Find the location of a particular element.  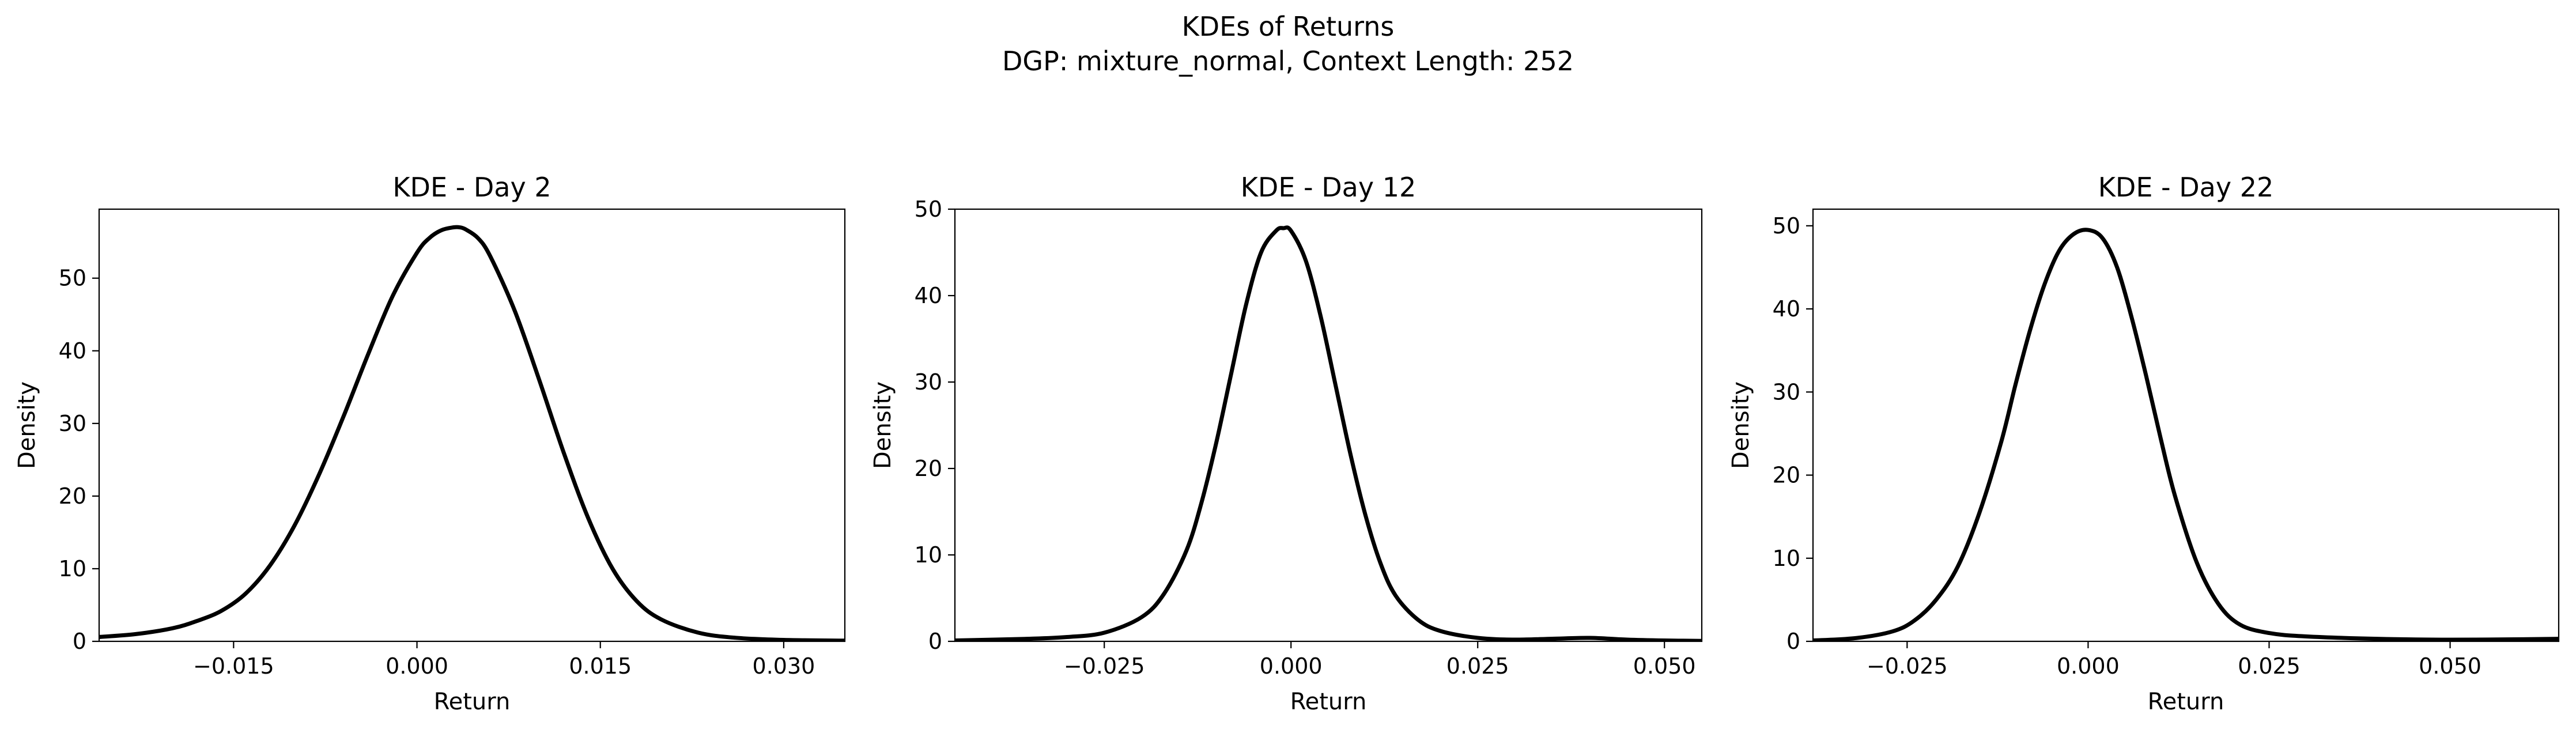

figure-title: KDEs of Returns is located at coordinates (1288, 27).